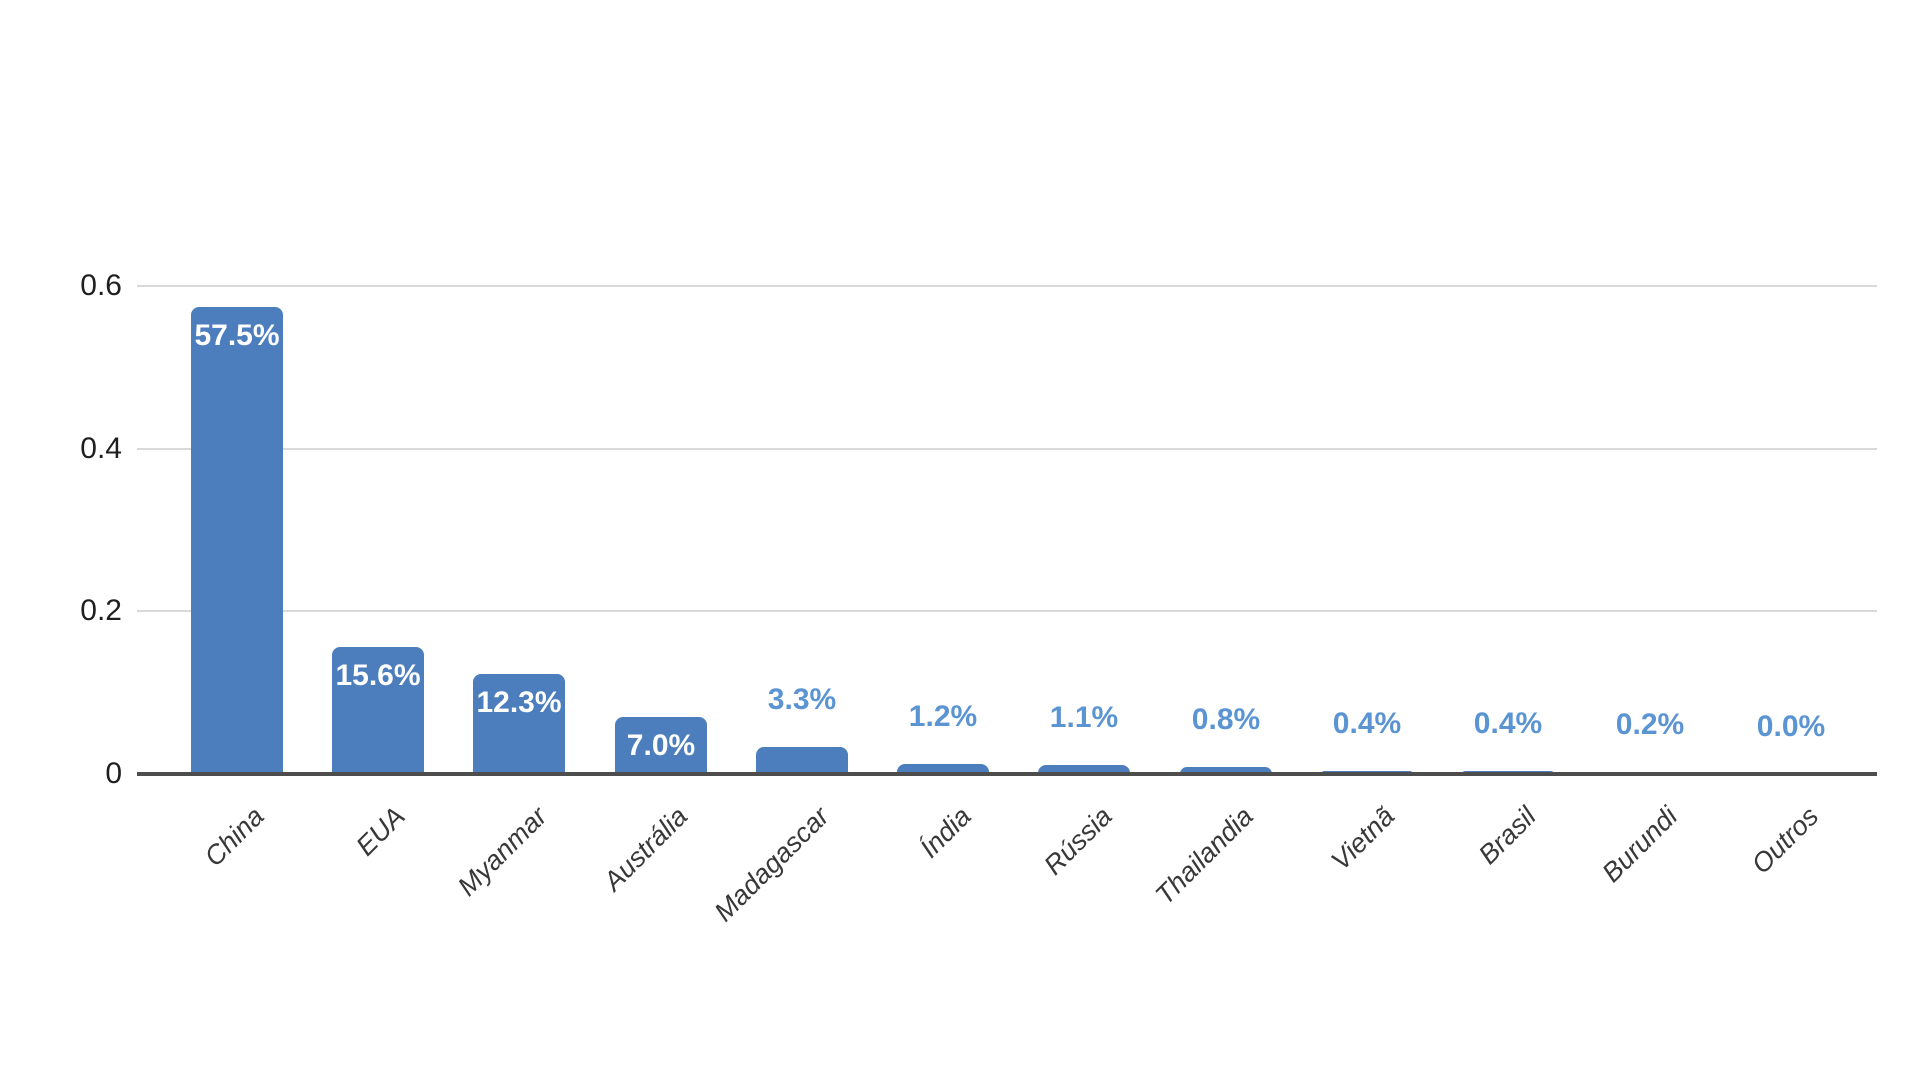 The image size is (1920, 1080). I want to click on bar-russia, so click(1084, 769).